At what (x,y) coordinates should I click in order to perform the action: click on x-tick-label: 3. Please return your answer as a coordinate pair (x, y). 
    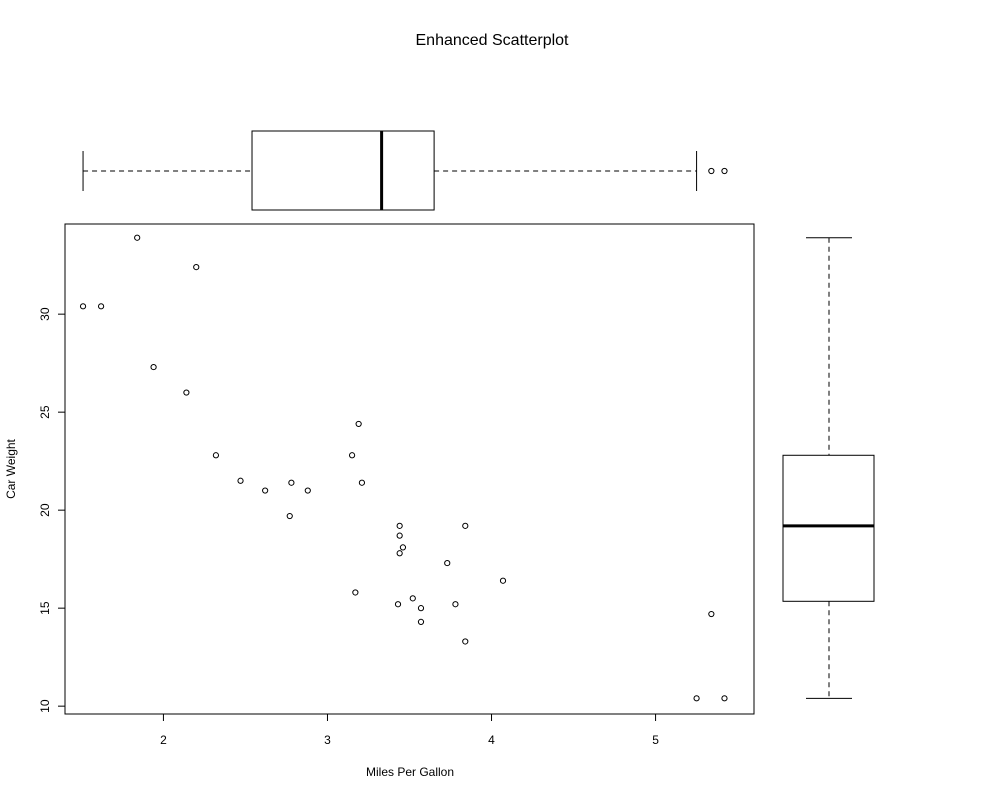
    Looking at the image, I should click on (327, 740).